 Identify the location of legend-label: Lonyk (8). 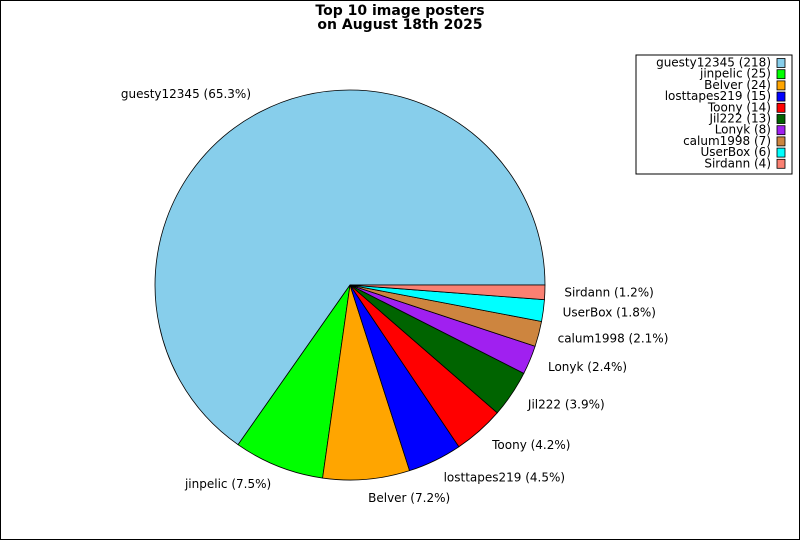
(743, 130).